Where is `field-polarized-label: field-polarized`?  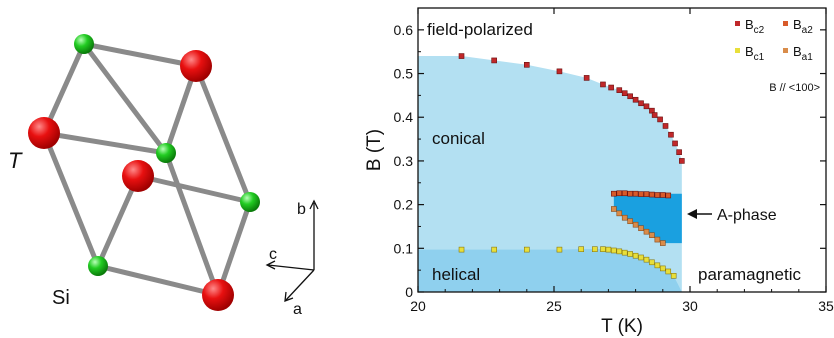 field-polarized-label: field-polarized is located at coordinates (480, 29).